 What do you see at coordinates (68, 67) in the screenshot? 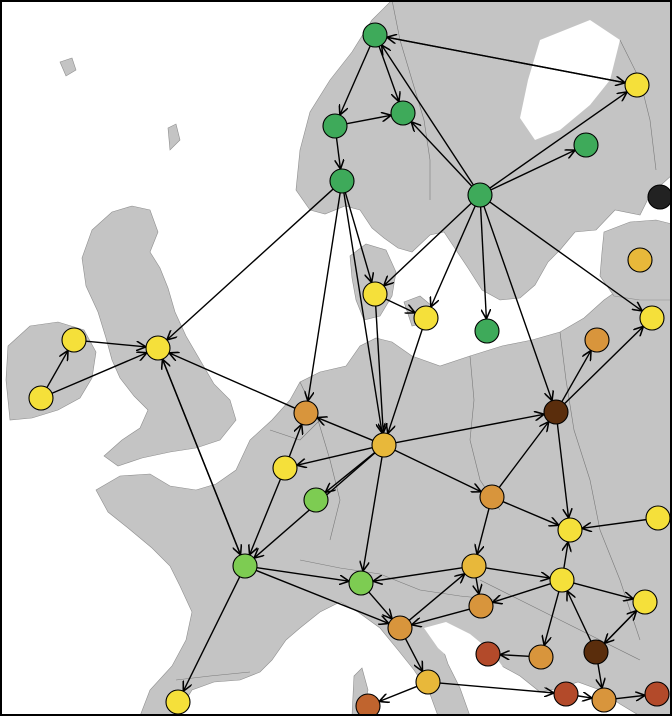
I see `island-faroe` at bounding box center [68, 67].